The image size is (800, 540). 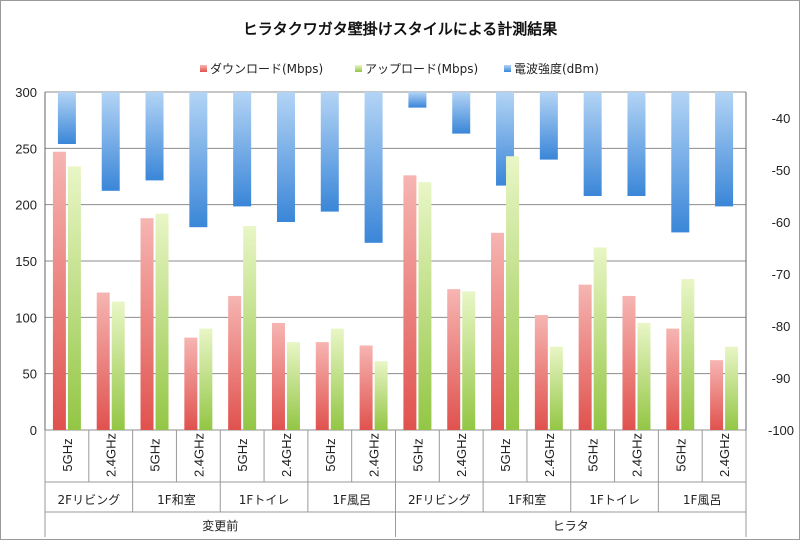 What do you see at coordinates (26, 148) in the screenshot?
I see `left-tick-label: 250` at bounding box center [26, 148].